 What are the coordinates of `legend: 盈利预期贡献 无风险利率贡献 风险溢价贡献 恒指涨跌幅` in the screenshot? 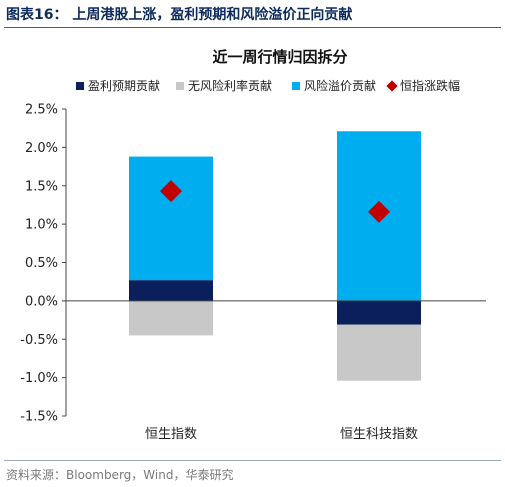 It's located at (268, 85).